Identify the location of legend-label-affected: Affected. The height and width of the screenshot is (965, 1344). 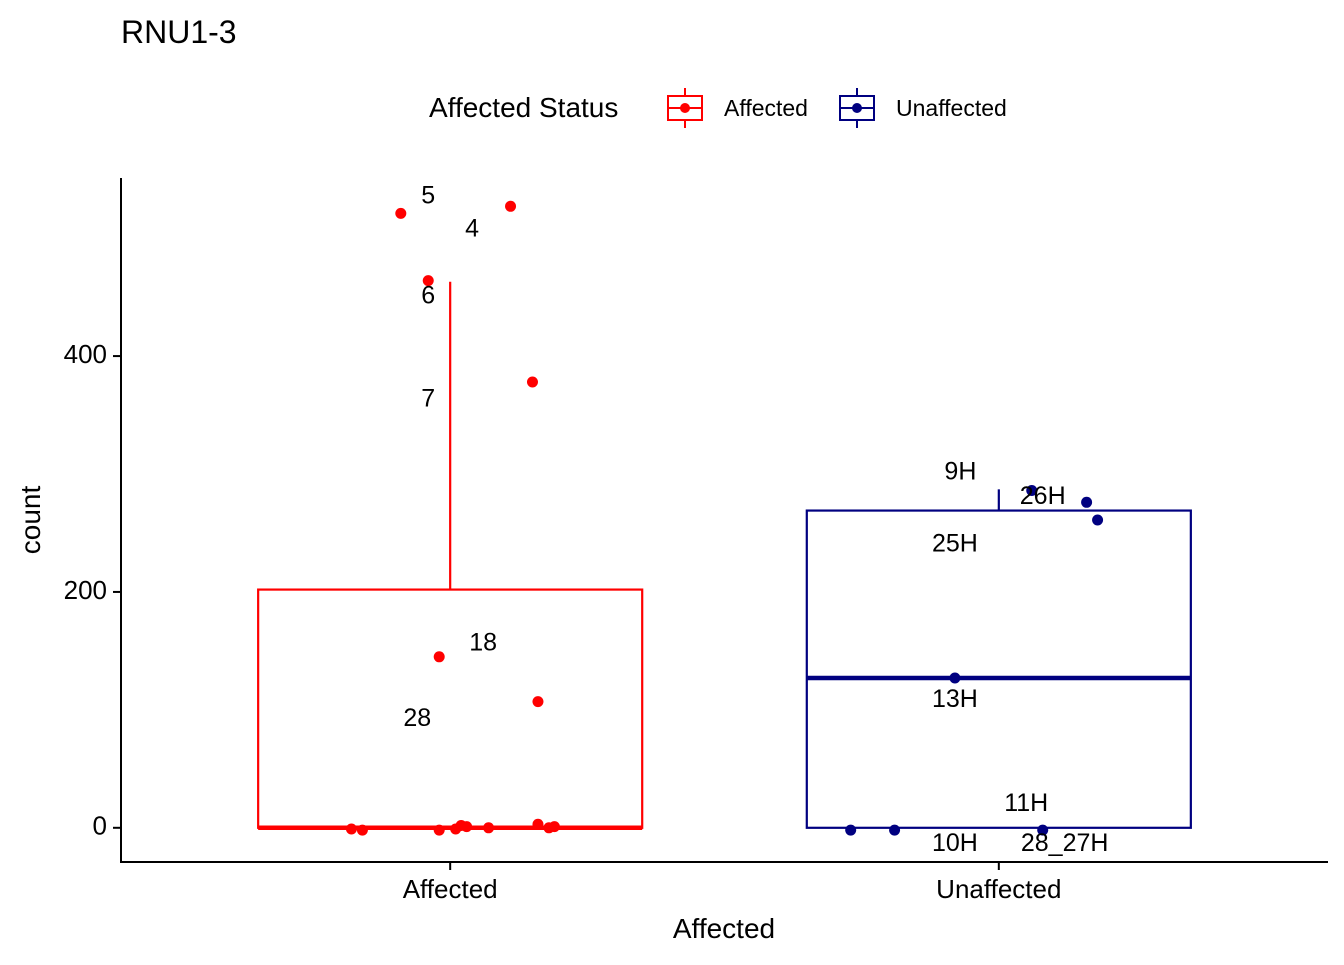
(766, 108).